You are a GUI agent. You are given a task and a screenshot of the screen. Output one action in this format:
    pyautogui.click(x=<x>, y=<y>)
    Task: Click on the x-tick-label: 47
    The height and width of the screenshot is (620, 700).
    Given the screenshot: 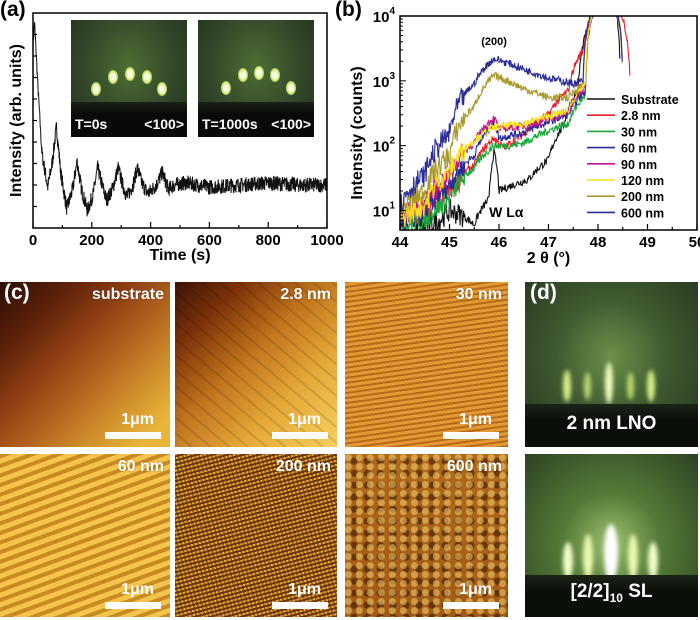 What is the action you would take?
    pyautogui.click(x=548, y=242)
    